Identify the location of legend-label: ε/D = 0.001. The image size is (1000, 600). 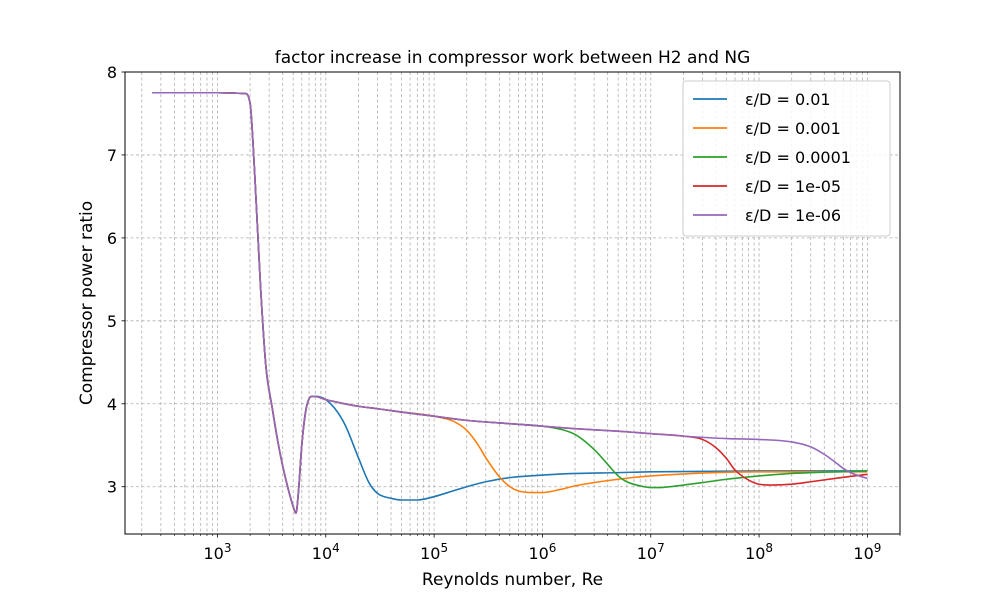
(793, 128).